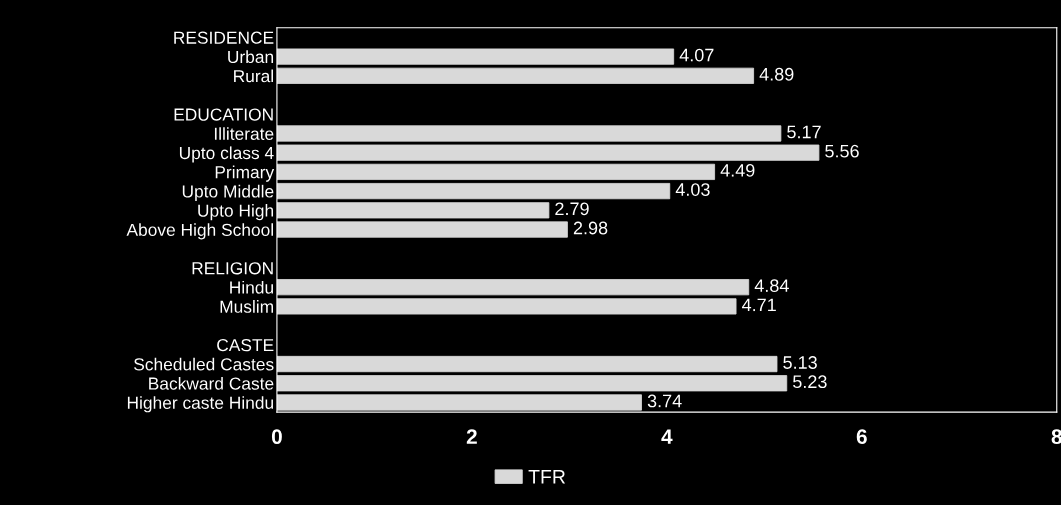  What do you see at coordinates (226, 154) in the screenshot?
I see `y-tick-label: Upto class 4` at bounding box center [226, 154].